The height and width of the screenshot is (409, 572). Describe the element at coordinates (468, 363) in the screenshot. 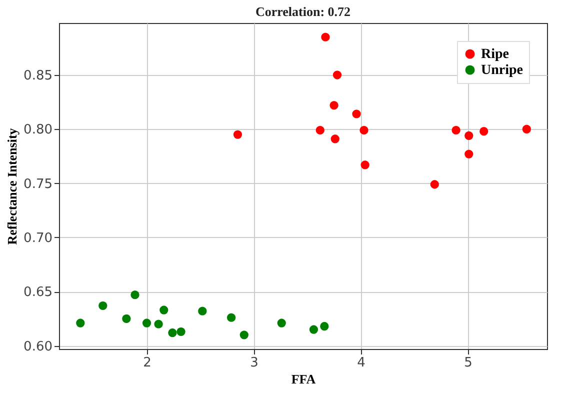

I see `x-tick-label: 5` at that location.